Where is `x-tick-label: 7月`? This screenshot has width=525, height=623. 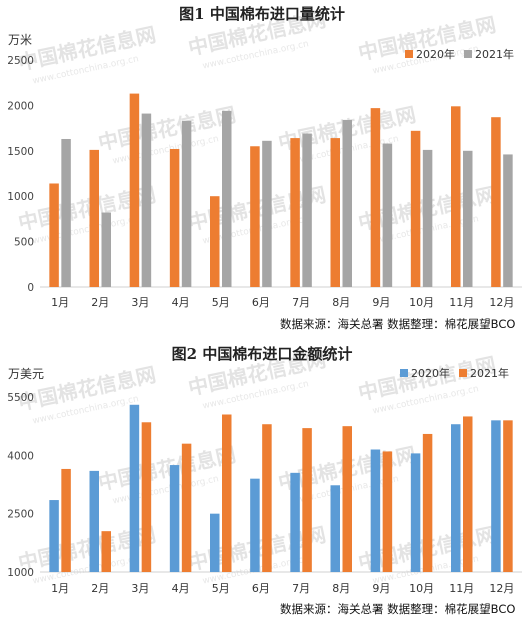
x-tick-label: 7月 is located at coordinates (301, 588).